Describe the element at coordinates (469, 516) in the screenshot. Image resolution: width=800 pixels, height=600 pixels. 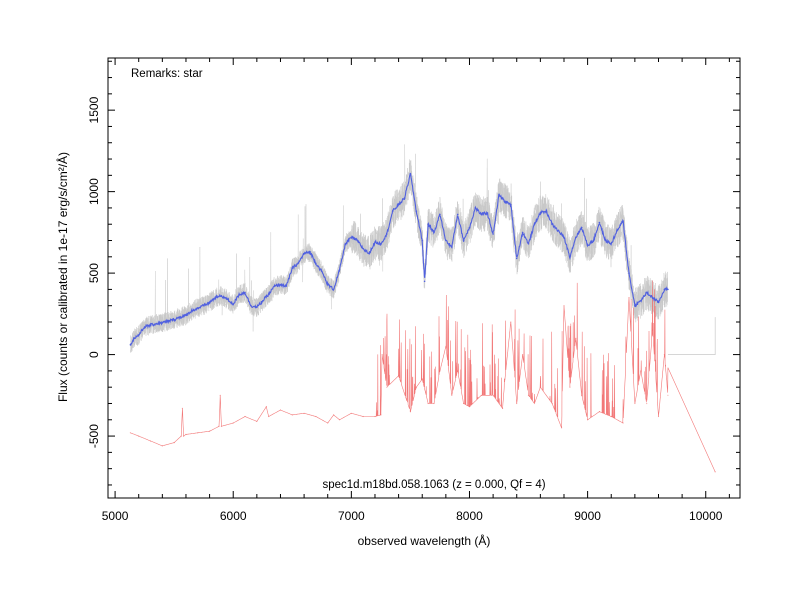
I see `x-tick-label: 8000` at that location.